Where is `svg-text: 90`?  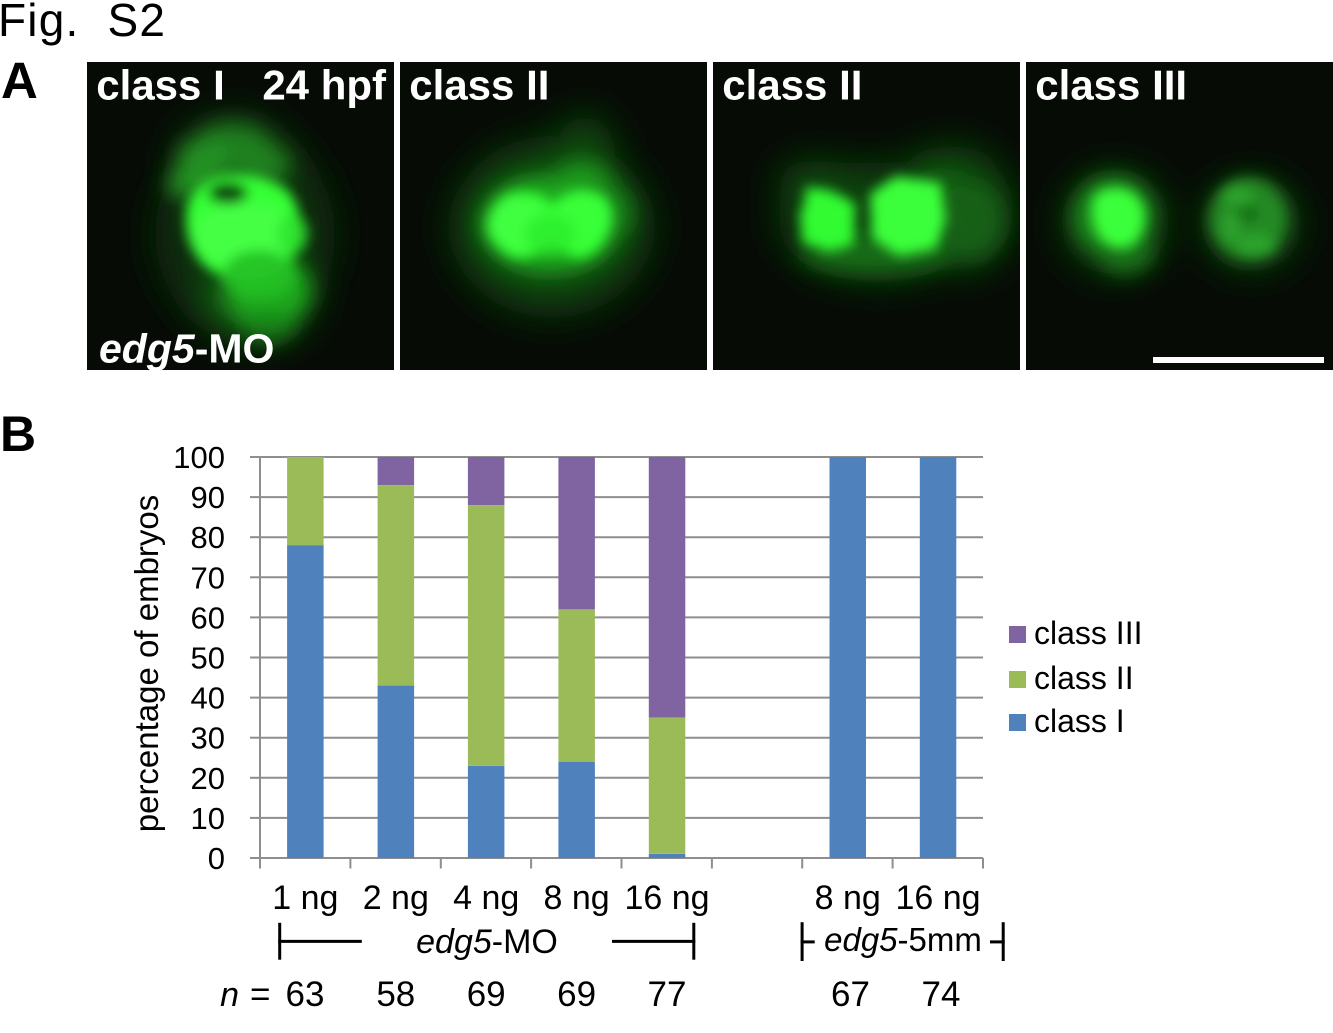
svg-text: 90 is located at coordinates (208, 497).